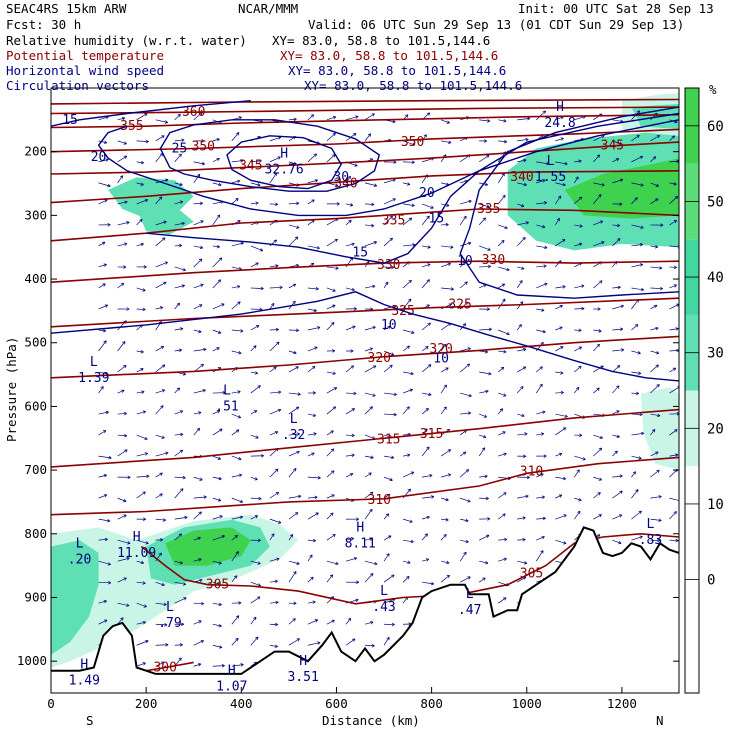 The width and height of the screenshot is (740, 740). I want to click on y-tick-label: 700, so click(35, 469).